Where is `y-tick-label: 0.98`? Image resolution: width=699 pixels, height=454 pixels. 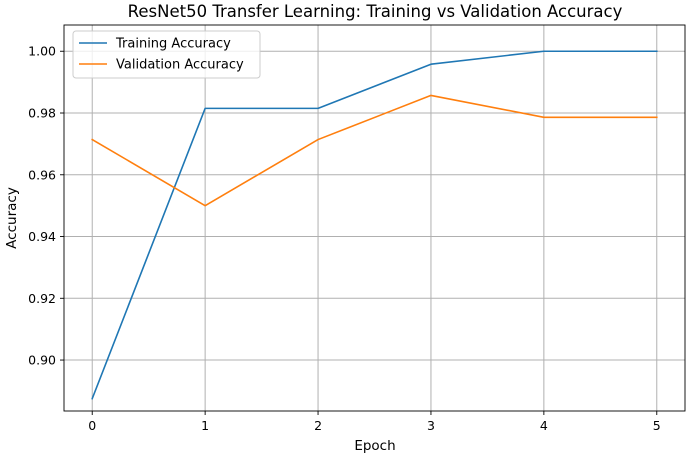
y-tick-label: 0.98 is located at coordinates (42, 113).